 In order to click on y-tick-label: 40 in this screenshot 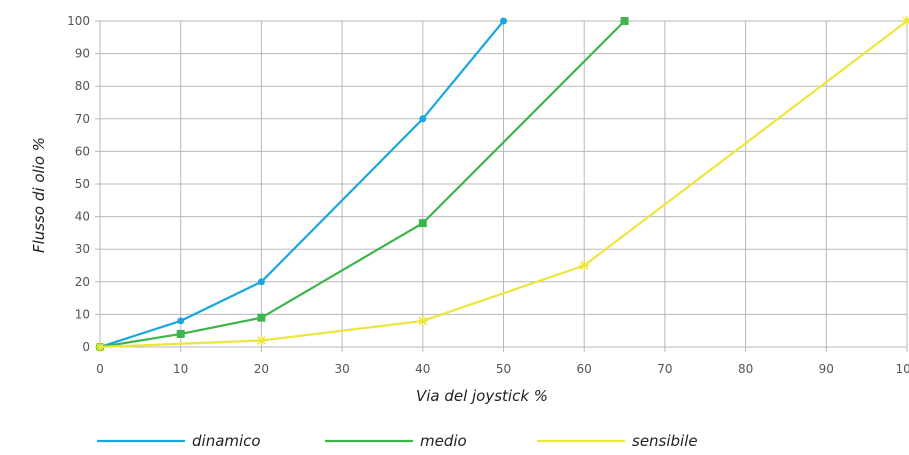, I will do `click(82, 217)`.